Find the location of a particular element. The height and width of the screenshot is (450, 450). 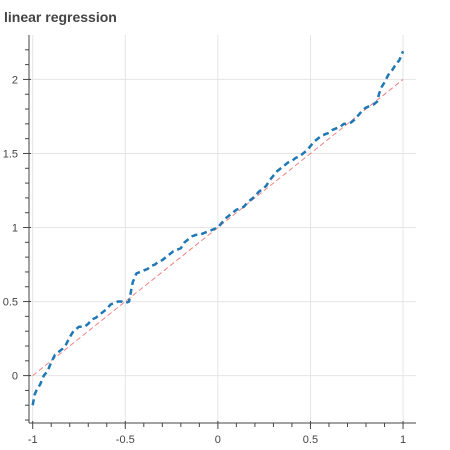

y-tick-label-2: 1 is located at coordinates (15, 229).